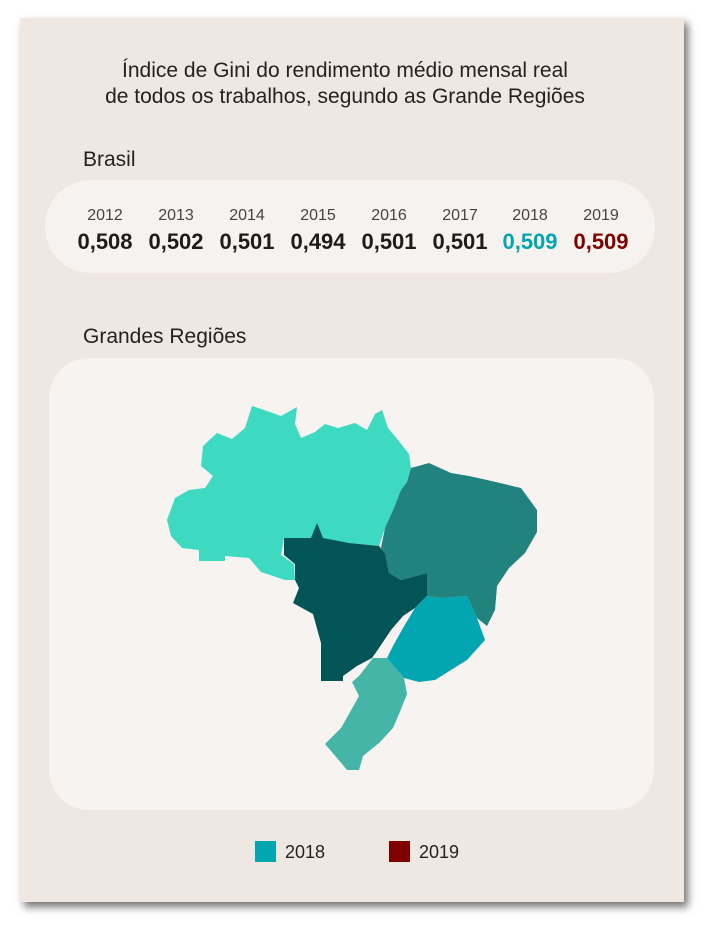  Describe the element at coordinates (399, 851) in the screenshot. I see `legend-swatch-2019` at that location.